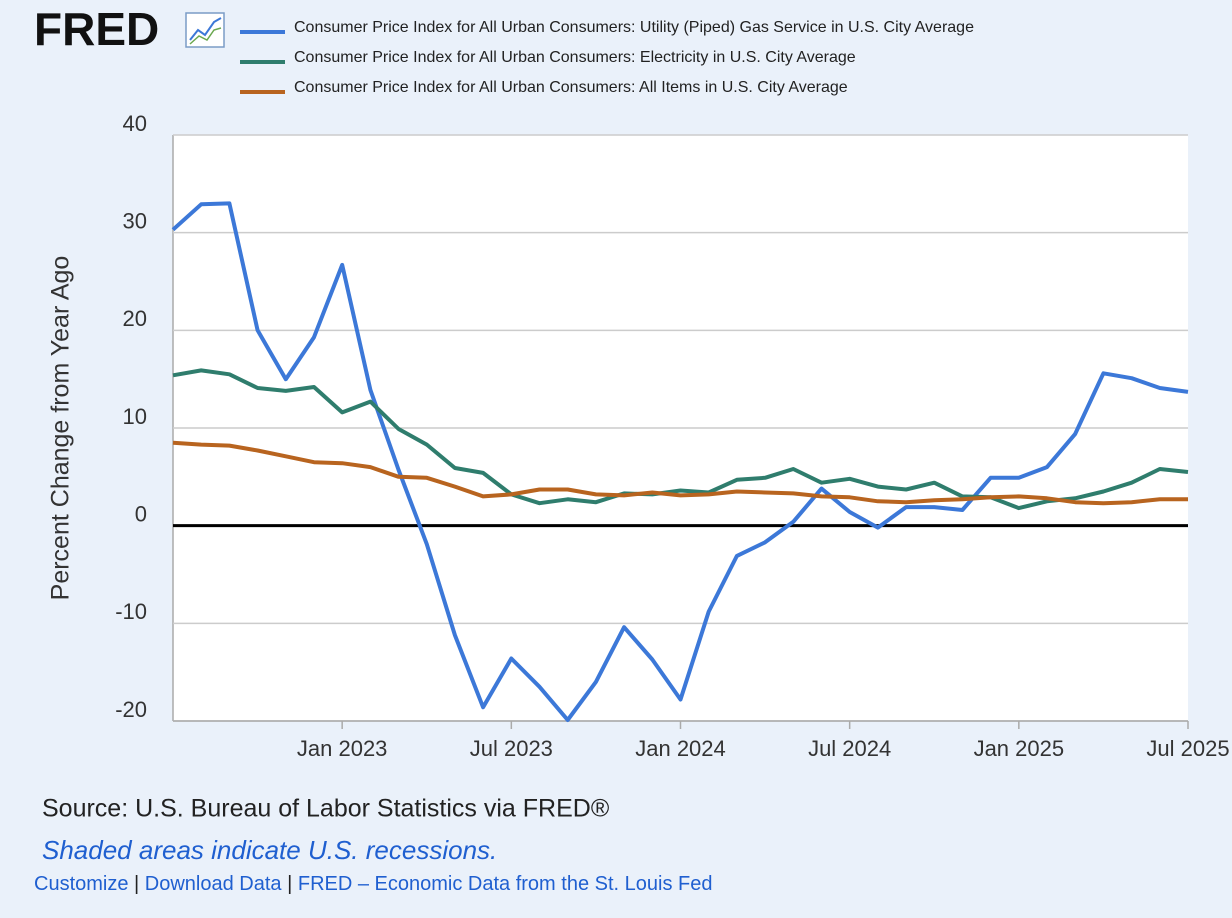  I want to click on x-tick-label: Jan 2023, so click(342, 748).